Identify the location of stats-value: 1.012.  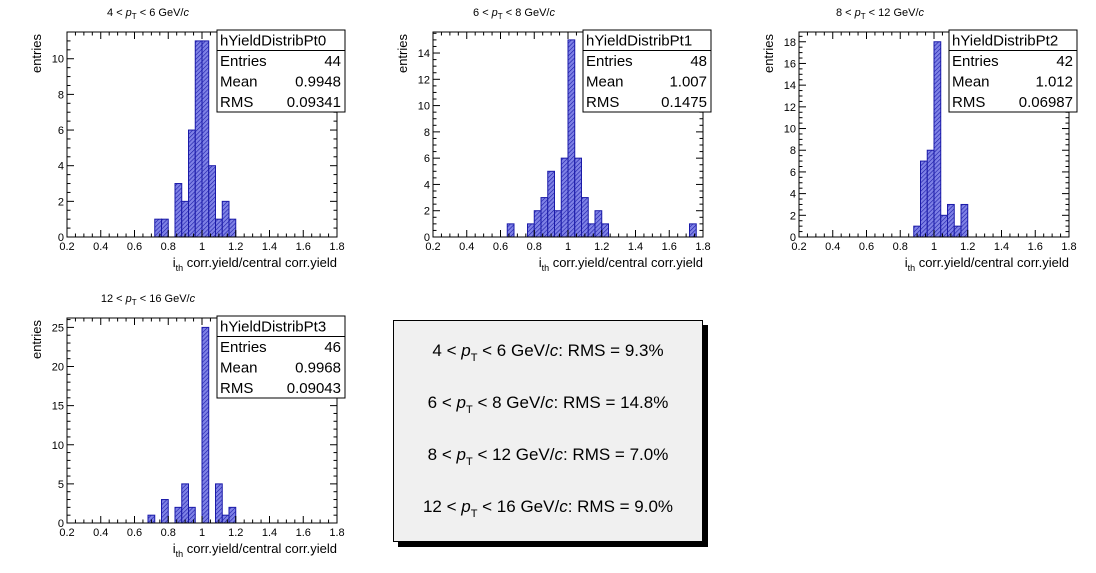
(1054, 82).